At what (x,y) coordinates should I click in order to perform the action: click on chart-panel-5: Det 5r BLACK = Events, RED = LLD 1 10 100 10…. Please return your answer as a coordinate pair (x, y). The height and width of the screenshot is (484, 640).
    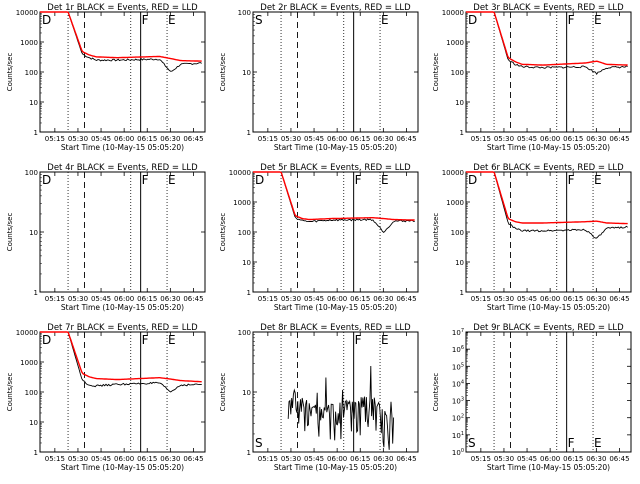
    Looking at the image, I should click on (319, 237).